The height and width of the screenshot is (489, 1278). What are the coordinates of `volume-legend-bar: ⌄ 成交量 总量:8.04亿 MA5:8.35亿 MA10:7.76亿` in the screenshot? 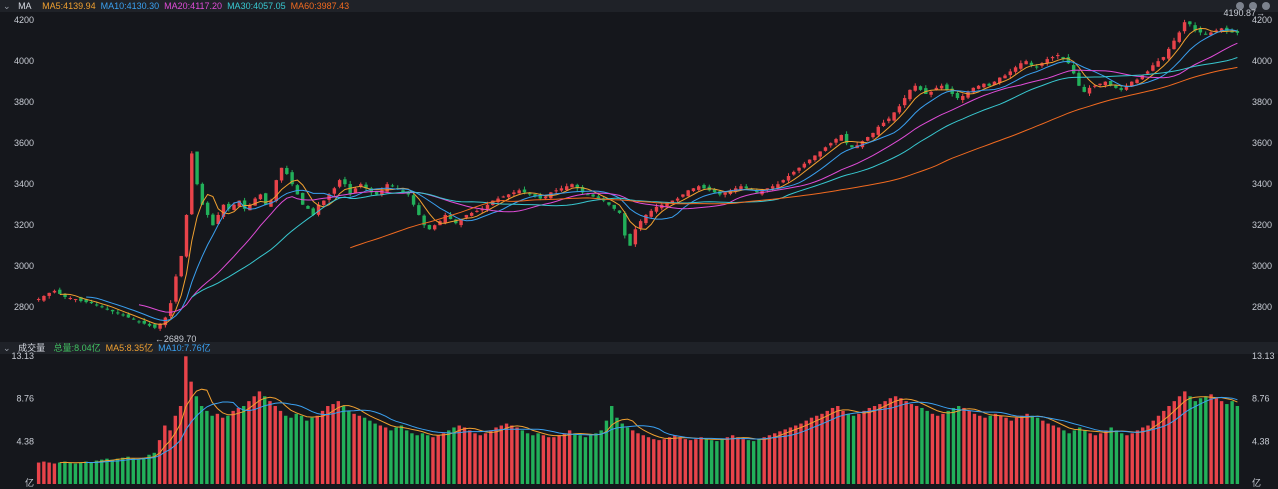 It's located at (639, 348).